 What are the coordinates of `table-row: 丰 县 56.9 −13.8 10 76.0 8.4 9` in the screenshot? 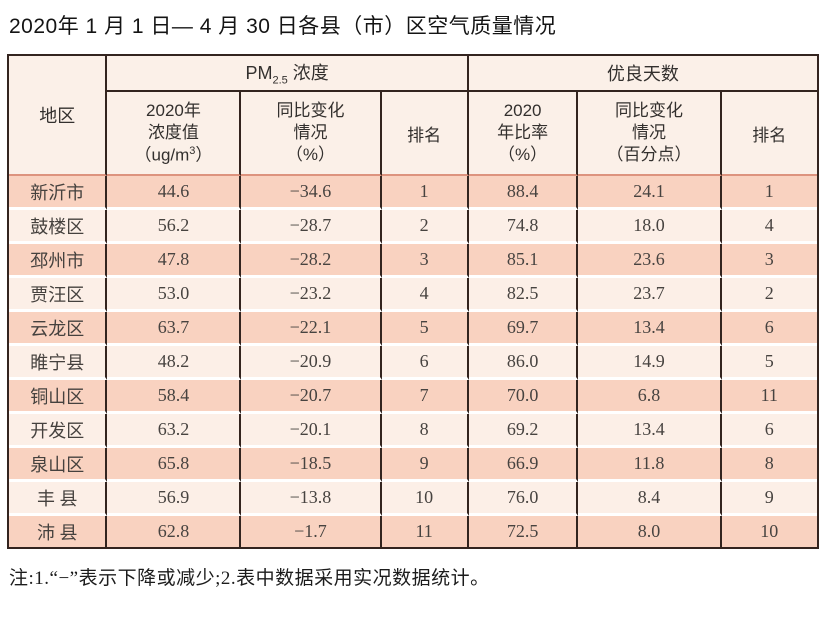 It's located at (413, 499).